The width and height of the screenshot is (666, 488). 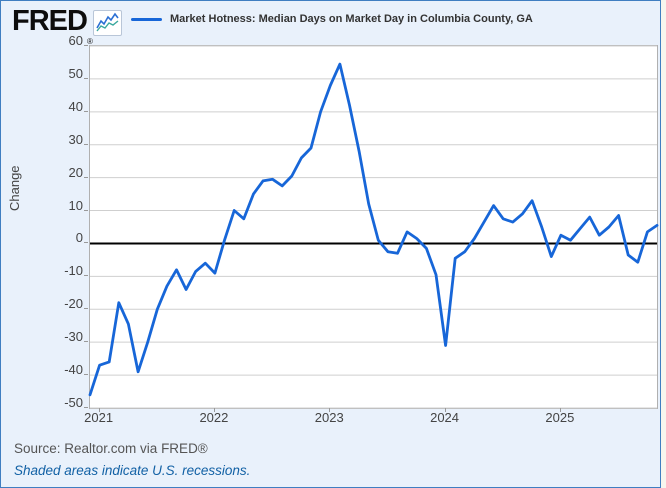 What do you see at coordinates (329, 417) in the screenshot?
I see `x-axis-tick-label: 2023` at bounding box center [329, 417].